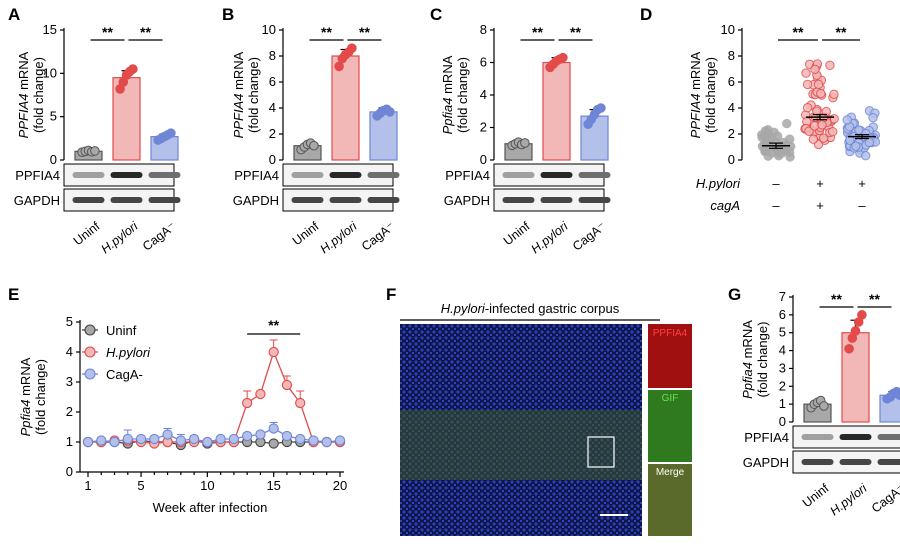 Image resolution: width=900 pixels, height=549 pixels. Describe the element at coordinates (53, 159) in the screenshot. I see `panel-a-y-tick-label: 0` at that location.